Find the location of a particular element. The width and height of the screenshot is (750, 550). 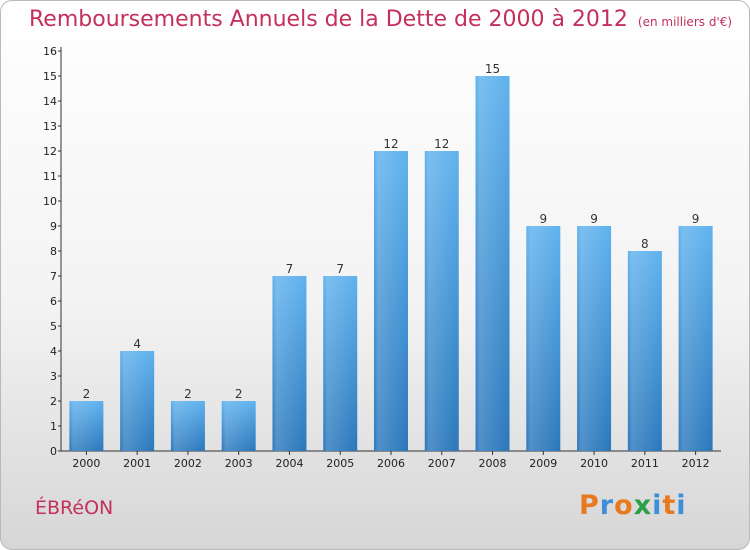

y-tick-label: 10 is located at coordinates (50, 201).